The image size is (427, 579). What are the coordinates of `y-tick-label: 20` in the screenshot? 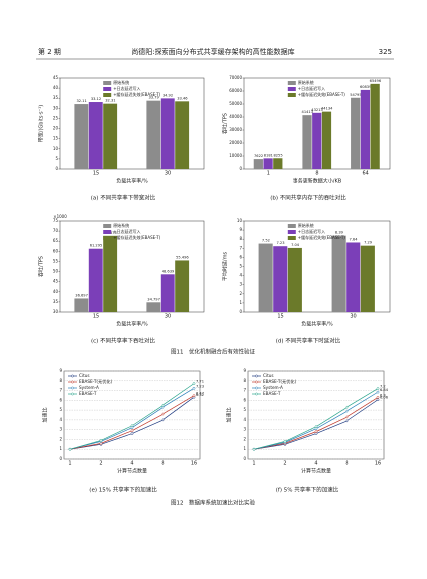 It's located at (56, 128).